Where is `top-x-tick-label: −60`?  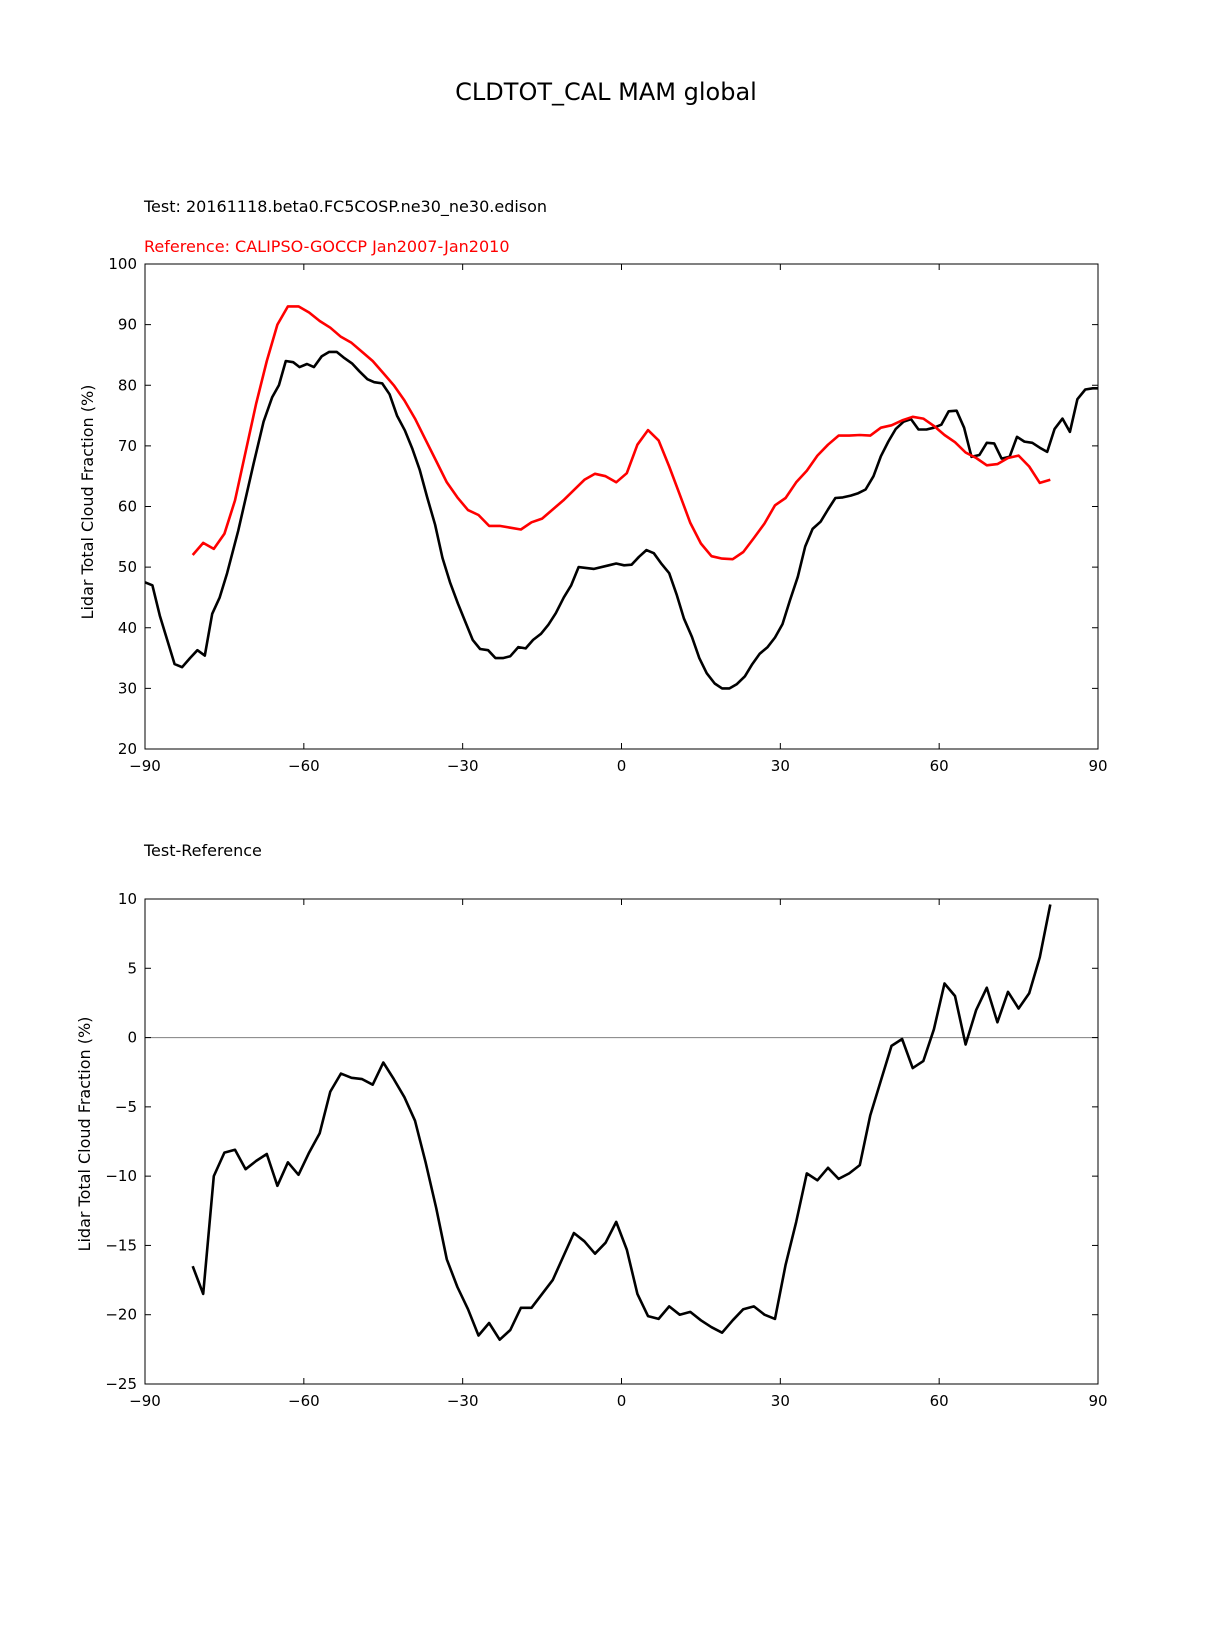
top-x-tick-label: −60 is located at coordinates (304, 766).